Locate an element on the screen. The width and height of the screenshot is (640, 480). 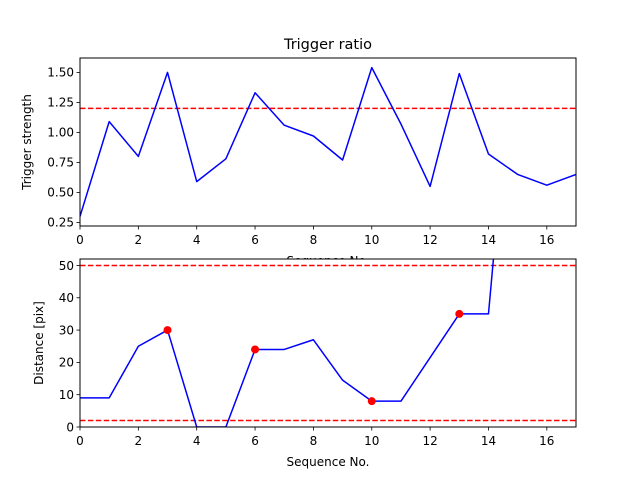
bottom-chart-x-tick-label: 14 is located at coordinates (488, 441).